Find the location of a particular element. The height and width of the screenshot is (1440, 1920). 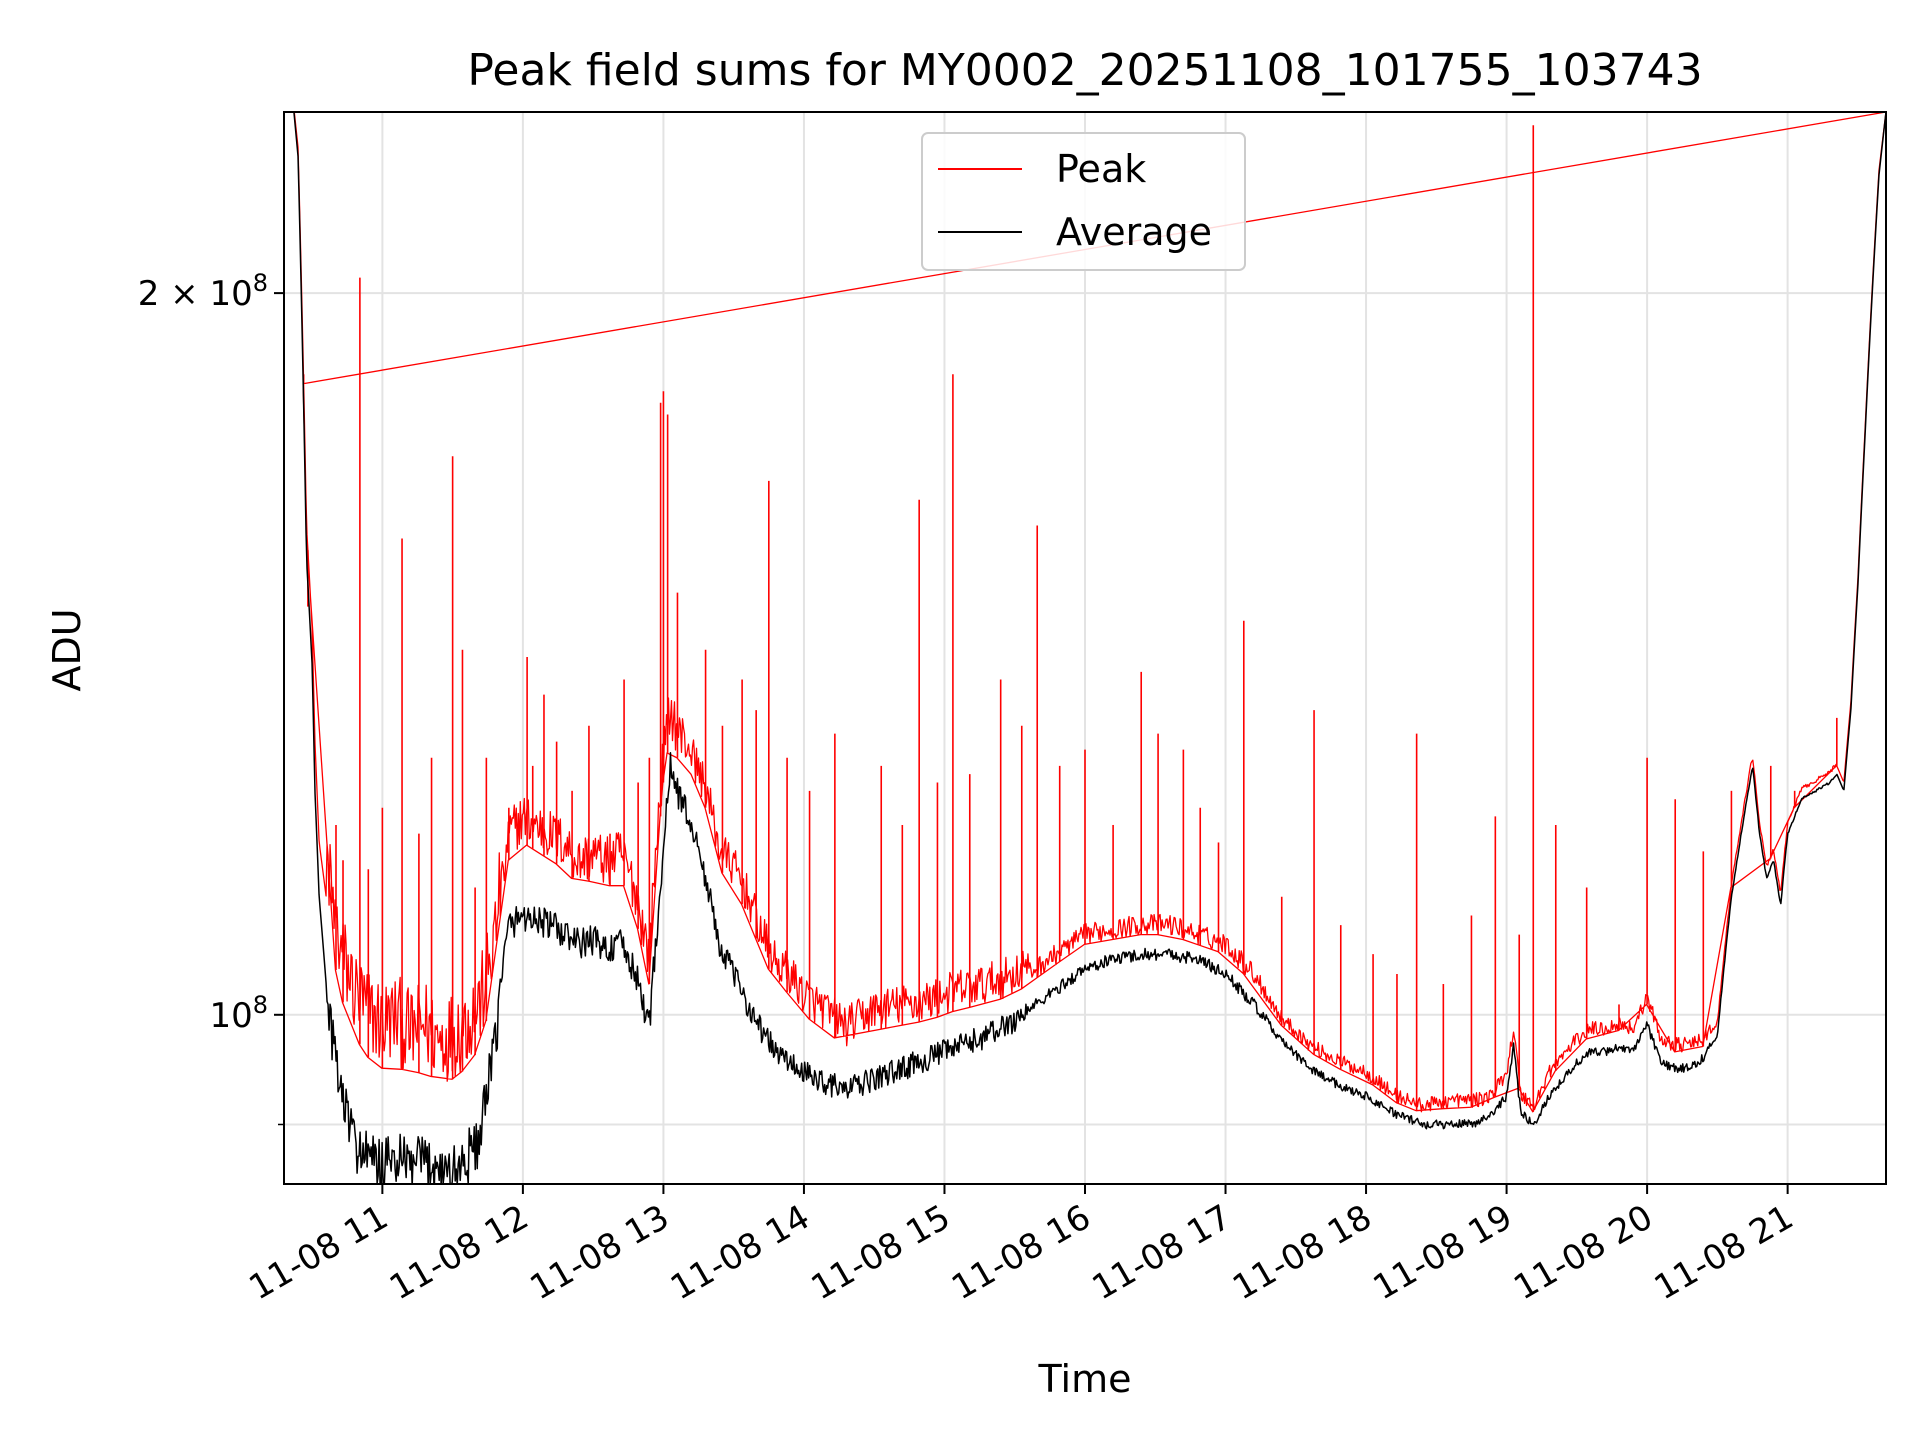

legend: Peak Average is located at coordinates (1083, 201).